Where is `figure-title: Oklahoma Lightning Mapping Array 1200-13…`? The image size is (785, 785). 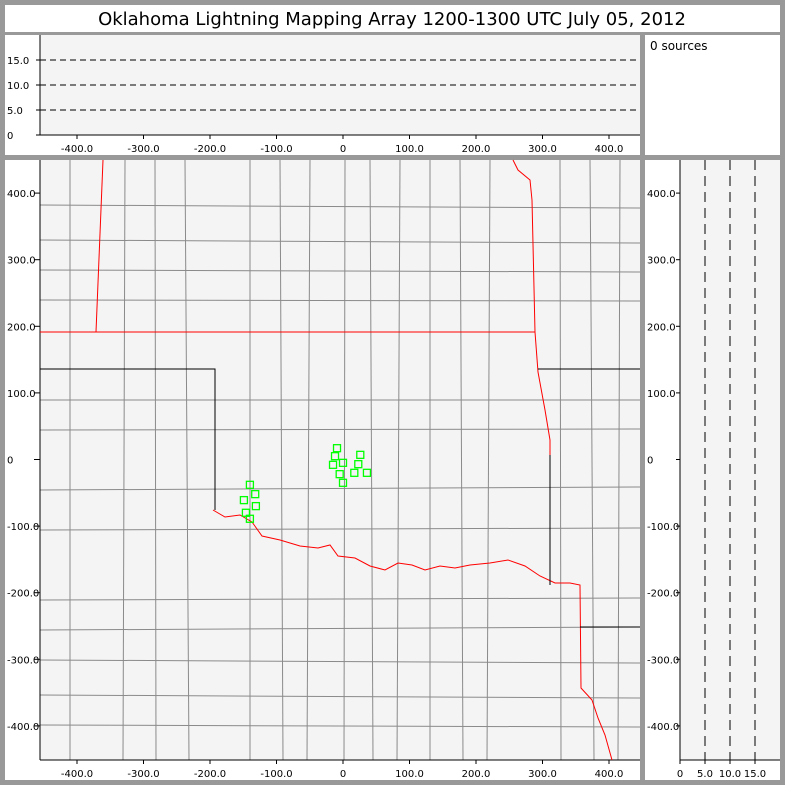 figure-title: Oklahoma Lightning Mapping Array 1200-13… is located at coordinates (392, 19).